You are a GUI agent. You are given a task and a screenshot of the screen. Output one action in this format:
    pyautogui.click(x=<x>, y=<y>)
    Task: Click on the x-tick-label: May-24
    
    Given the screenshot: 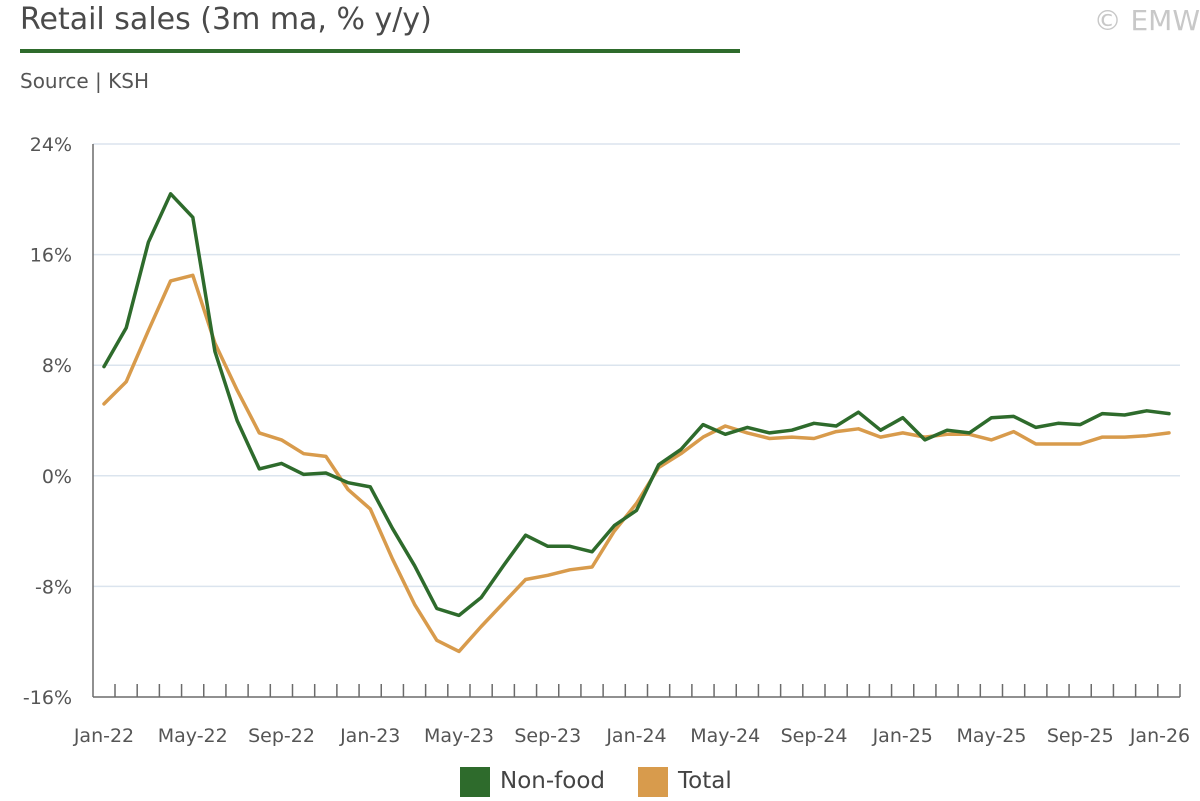 What is the action you would take?
    pyautogui.click(x=725, y=736)
    